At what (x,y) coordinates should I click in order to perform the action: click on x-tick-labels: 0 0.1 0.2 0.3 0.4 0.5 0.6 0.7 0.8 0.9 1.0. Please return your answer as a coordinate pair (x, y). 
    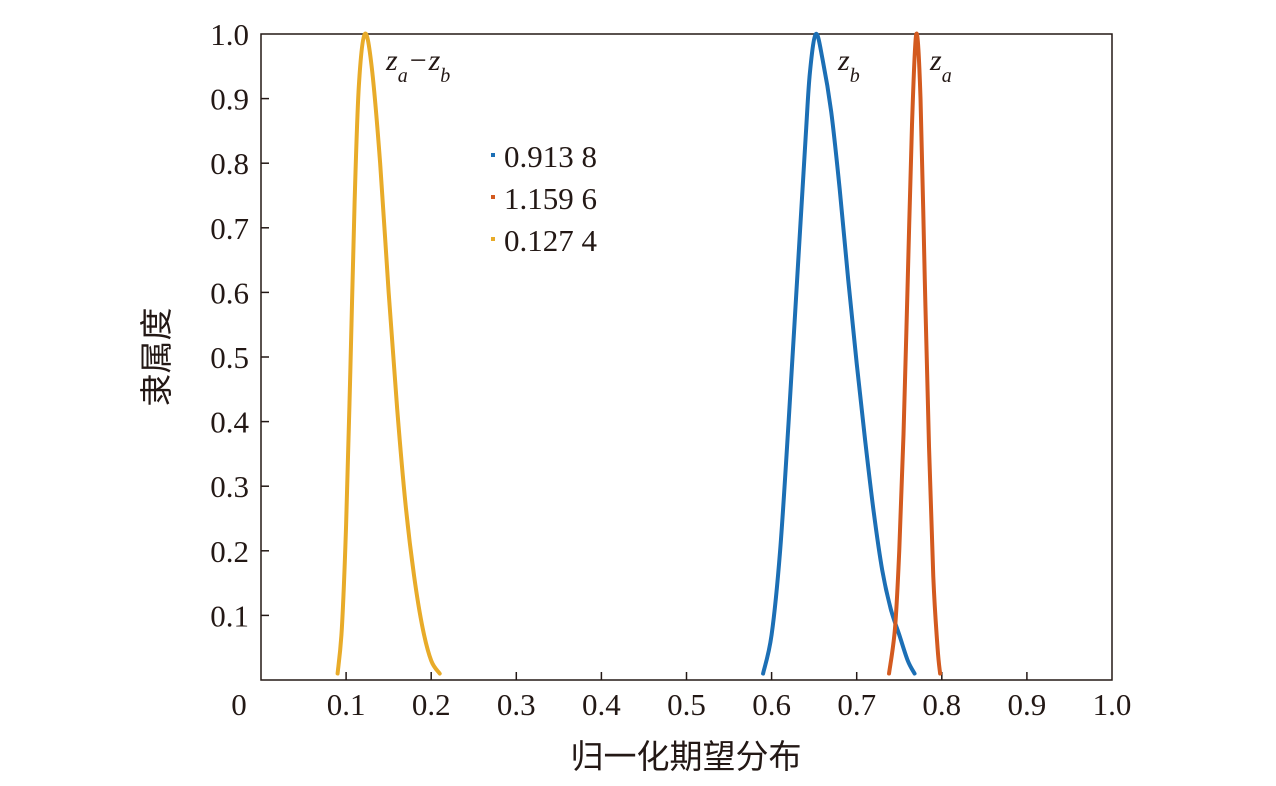
    Looking at the image, I should click on (681, 704).